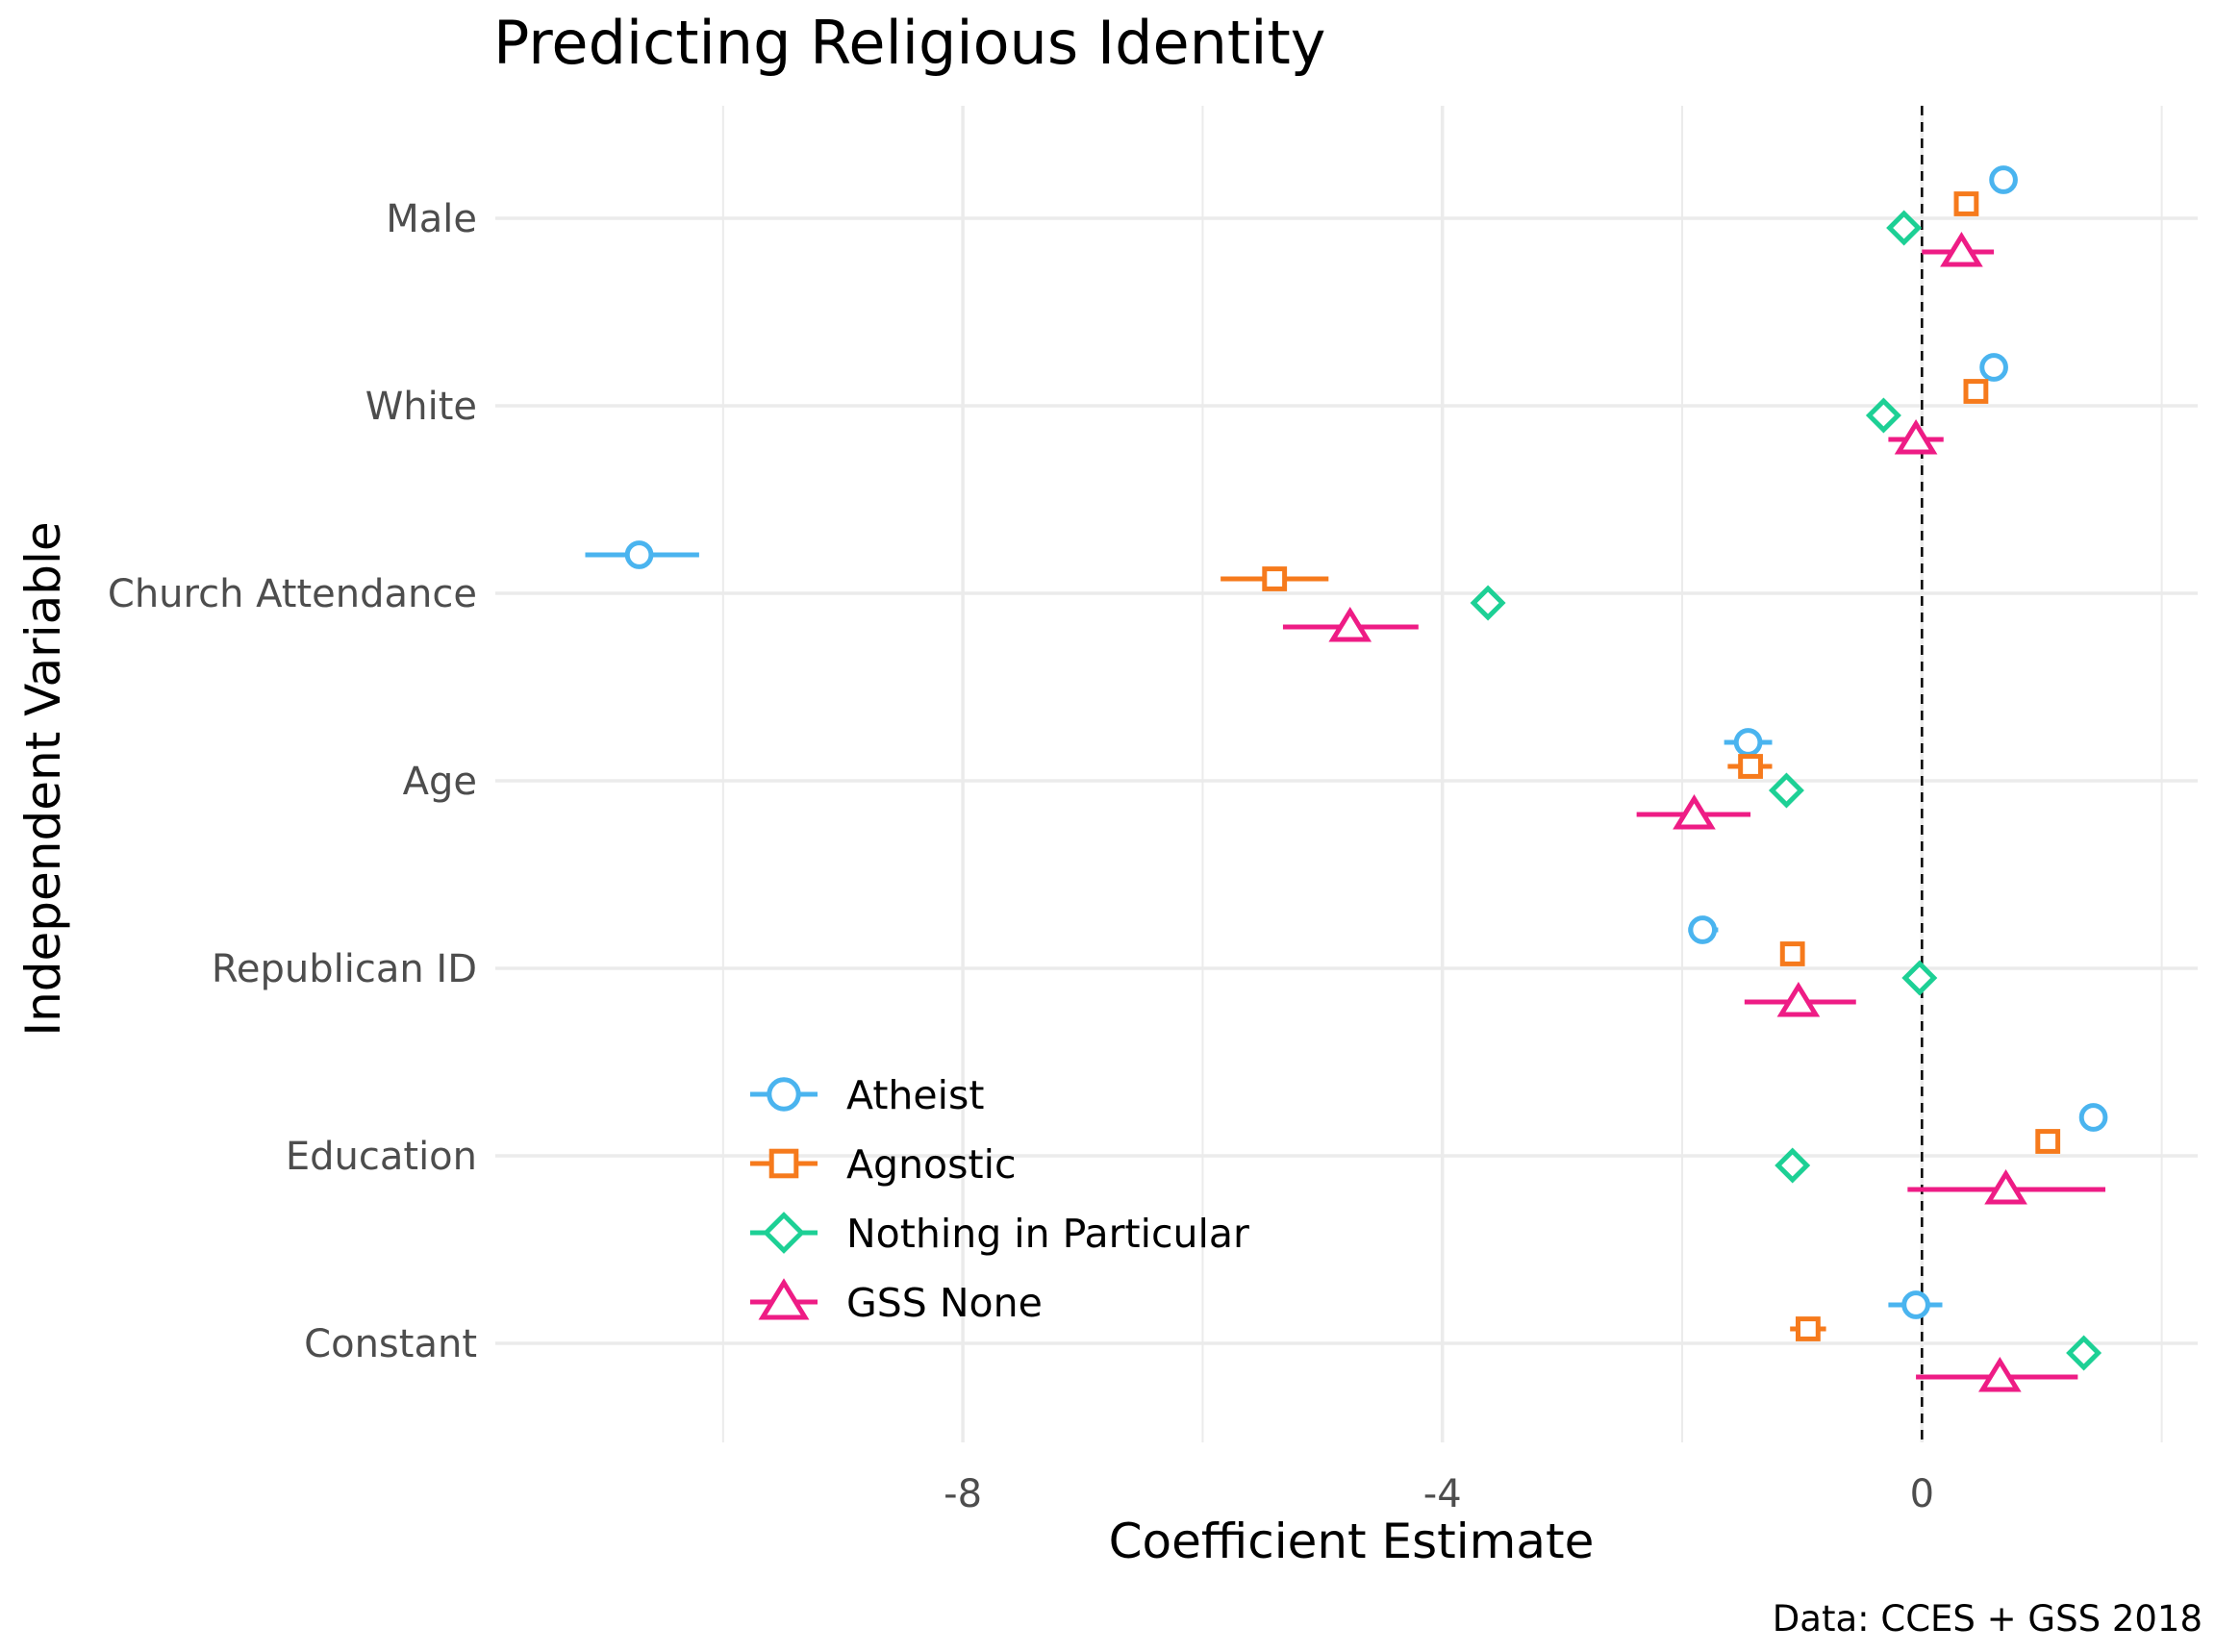  I want to click on legend-item-atheist: Atheist, so click(867, 1095).